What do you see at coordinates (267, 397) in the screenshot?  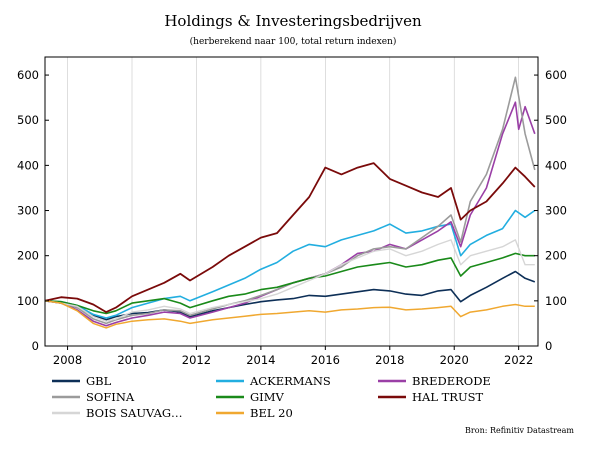 I see `legend-label-4: GIMV` at bounding box center [267, 397].